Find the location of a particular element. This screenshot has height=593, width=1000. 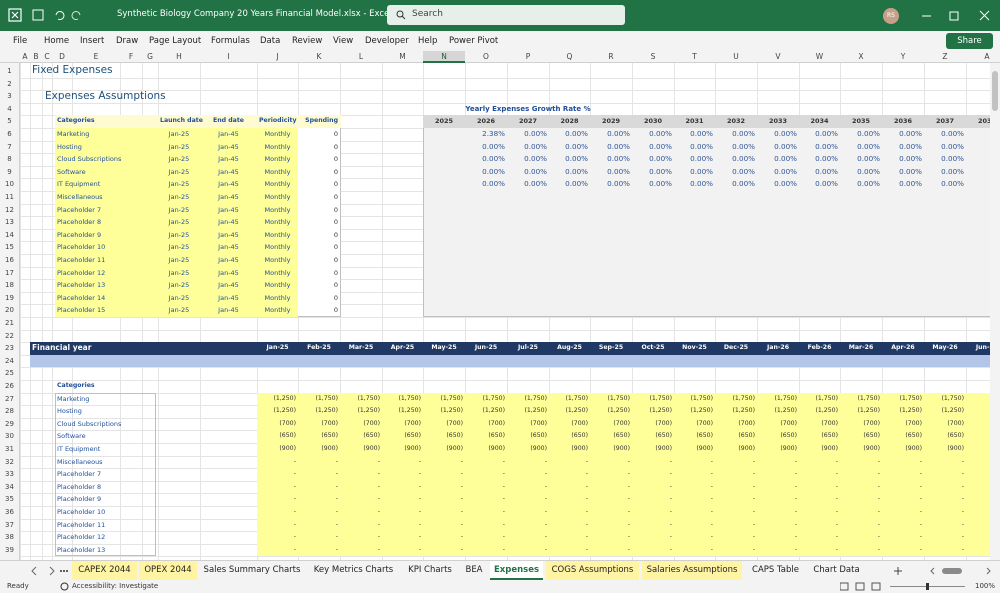

column-header: L is located at coordinates (361, 56).